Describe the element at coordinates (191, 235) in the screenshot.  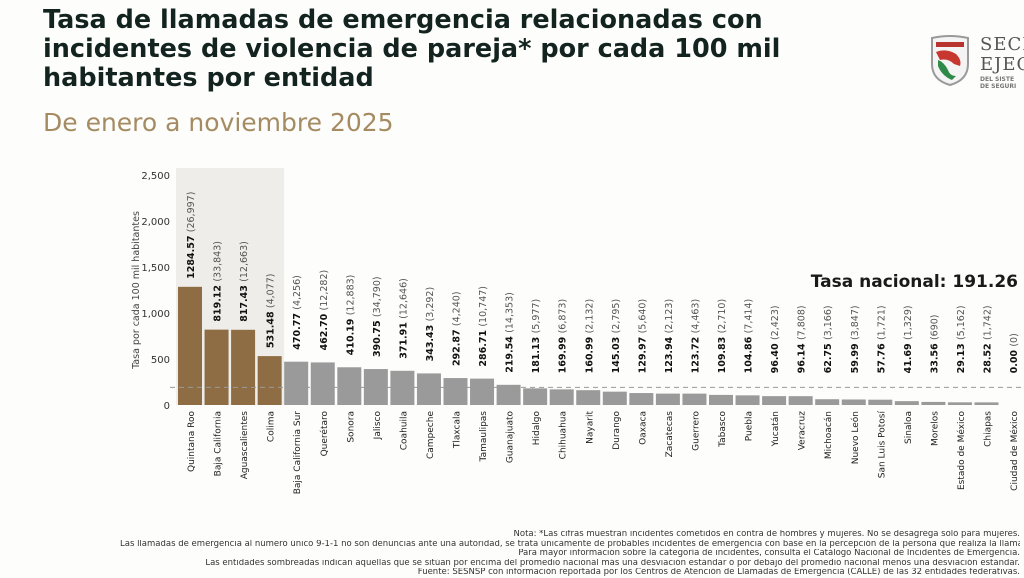
I see `value-label: 1284.57 (26,997)` at that location.